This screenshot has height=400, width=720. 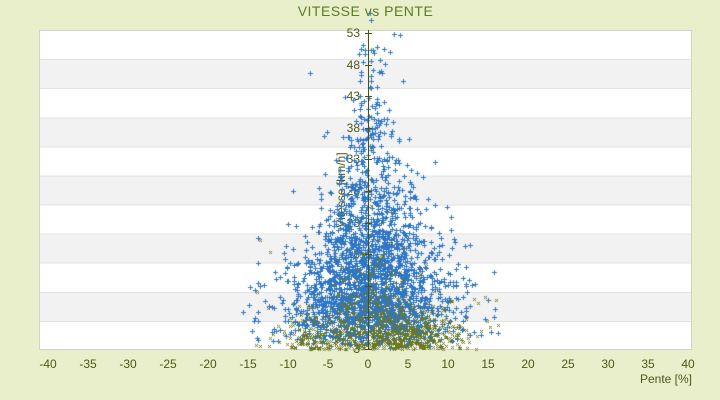 I want to click on chart-title: VITESSE vs PENTE, so click(x=365, y=11).